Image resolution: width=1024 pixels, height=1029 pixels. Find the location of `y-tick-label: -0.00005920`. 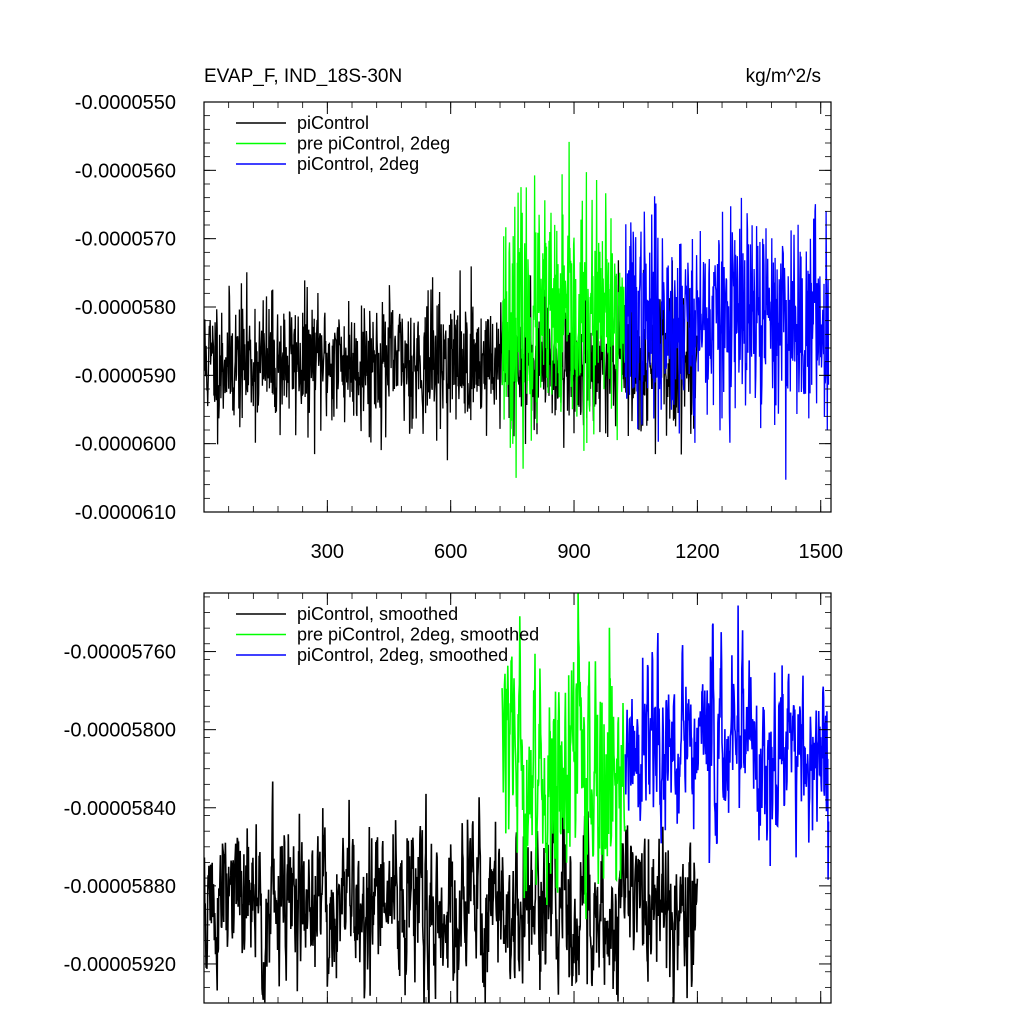

y-tick-label: -0.00005920 is located at coordinates (120, 965).